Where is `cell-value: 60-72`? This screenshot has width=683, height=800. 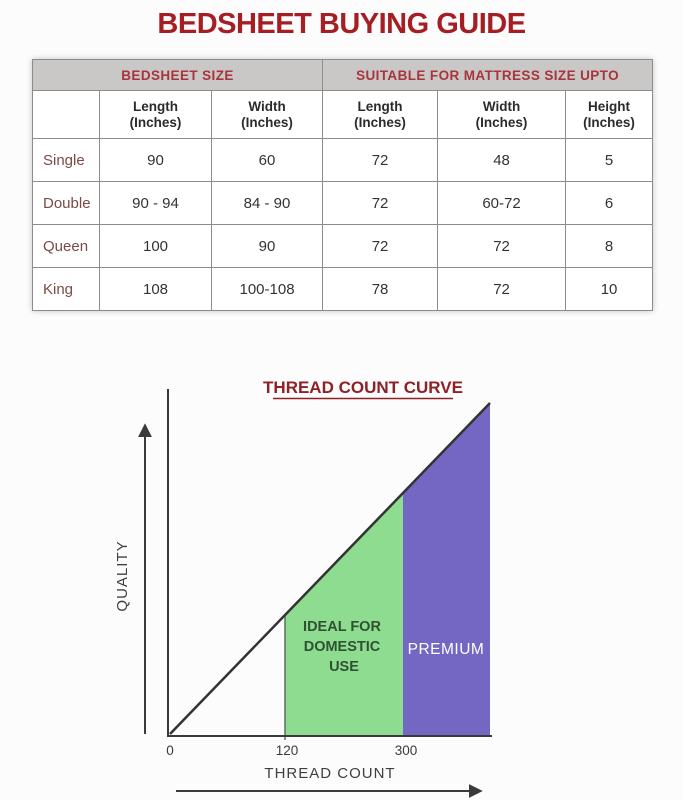 cell-value: 60-72 is located at coordinates (502, 203).